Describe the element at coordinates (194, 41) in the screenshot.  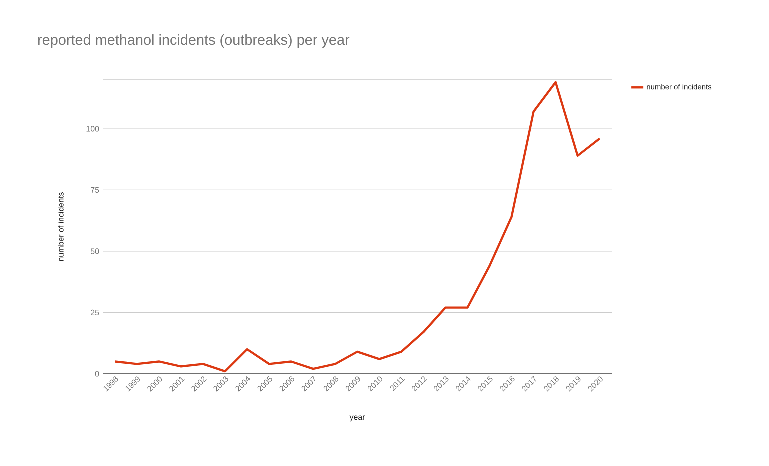
I see `chart-title: reported methanol incidents (outbreaks) per year` at that location.